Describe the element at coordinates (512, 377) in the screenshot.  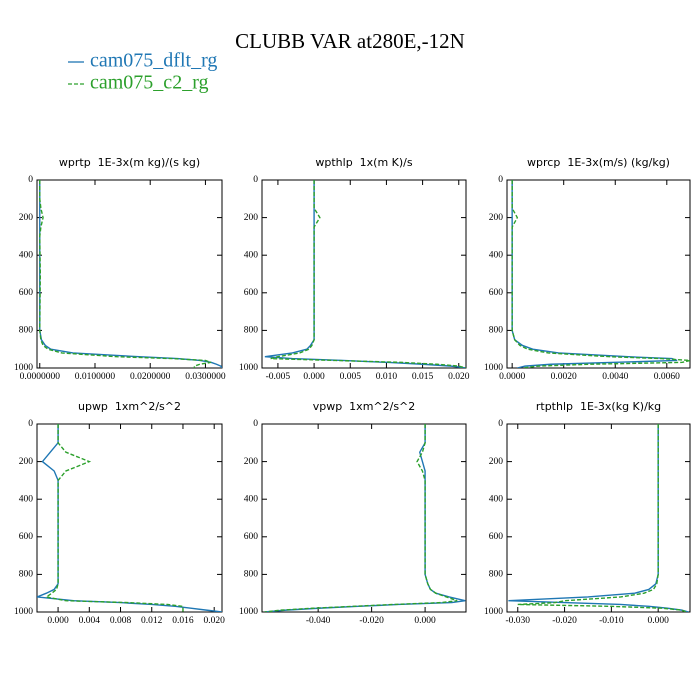
I see `x-tick-label: 0.0000` at that location.